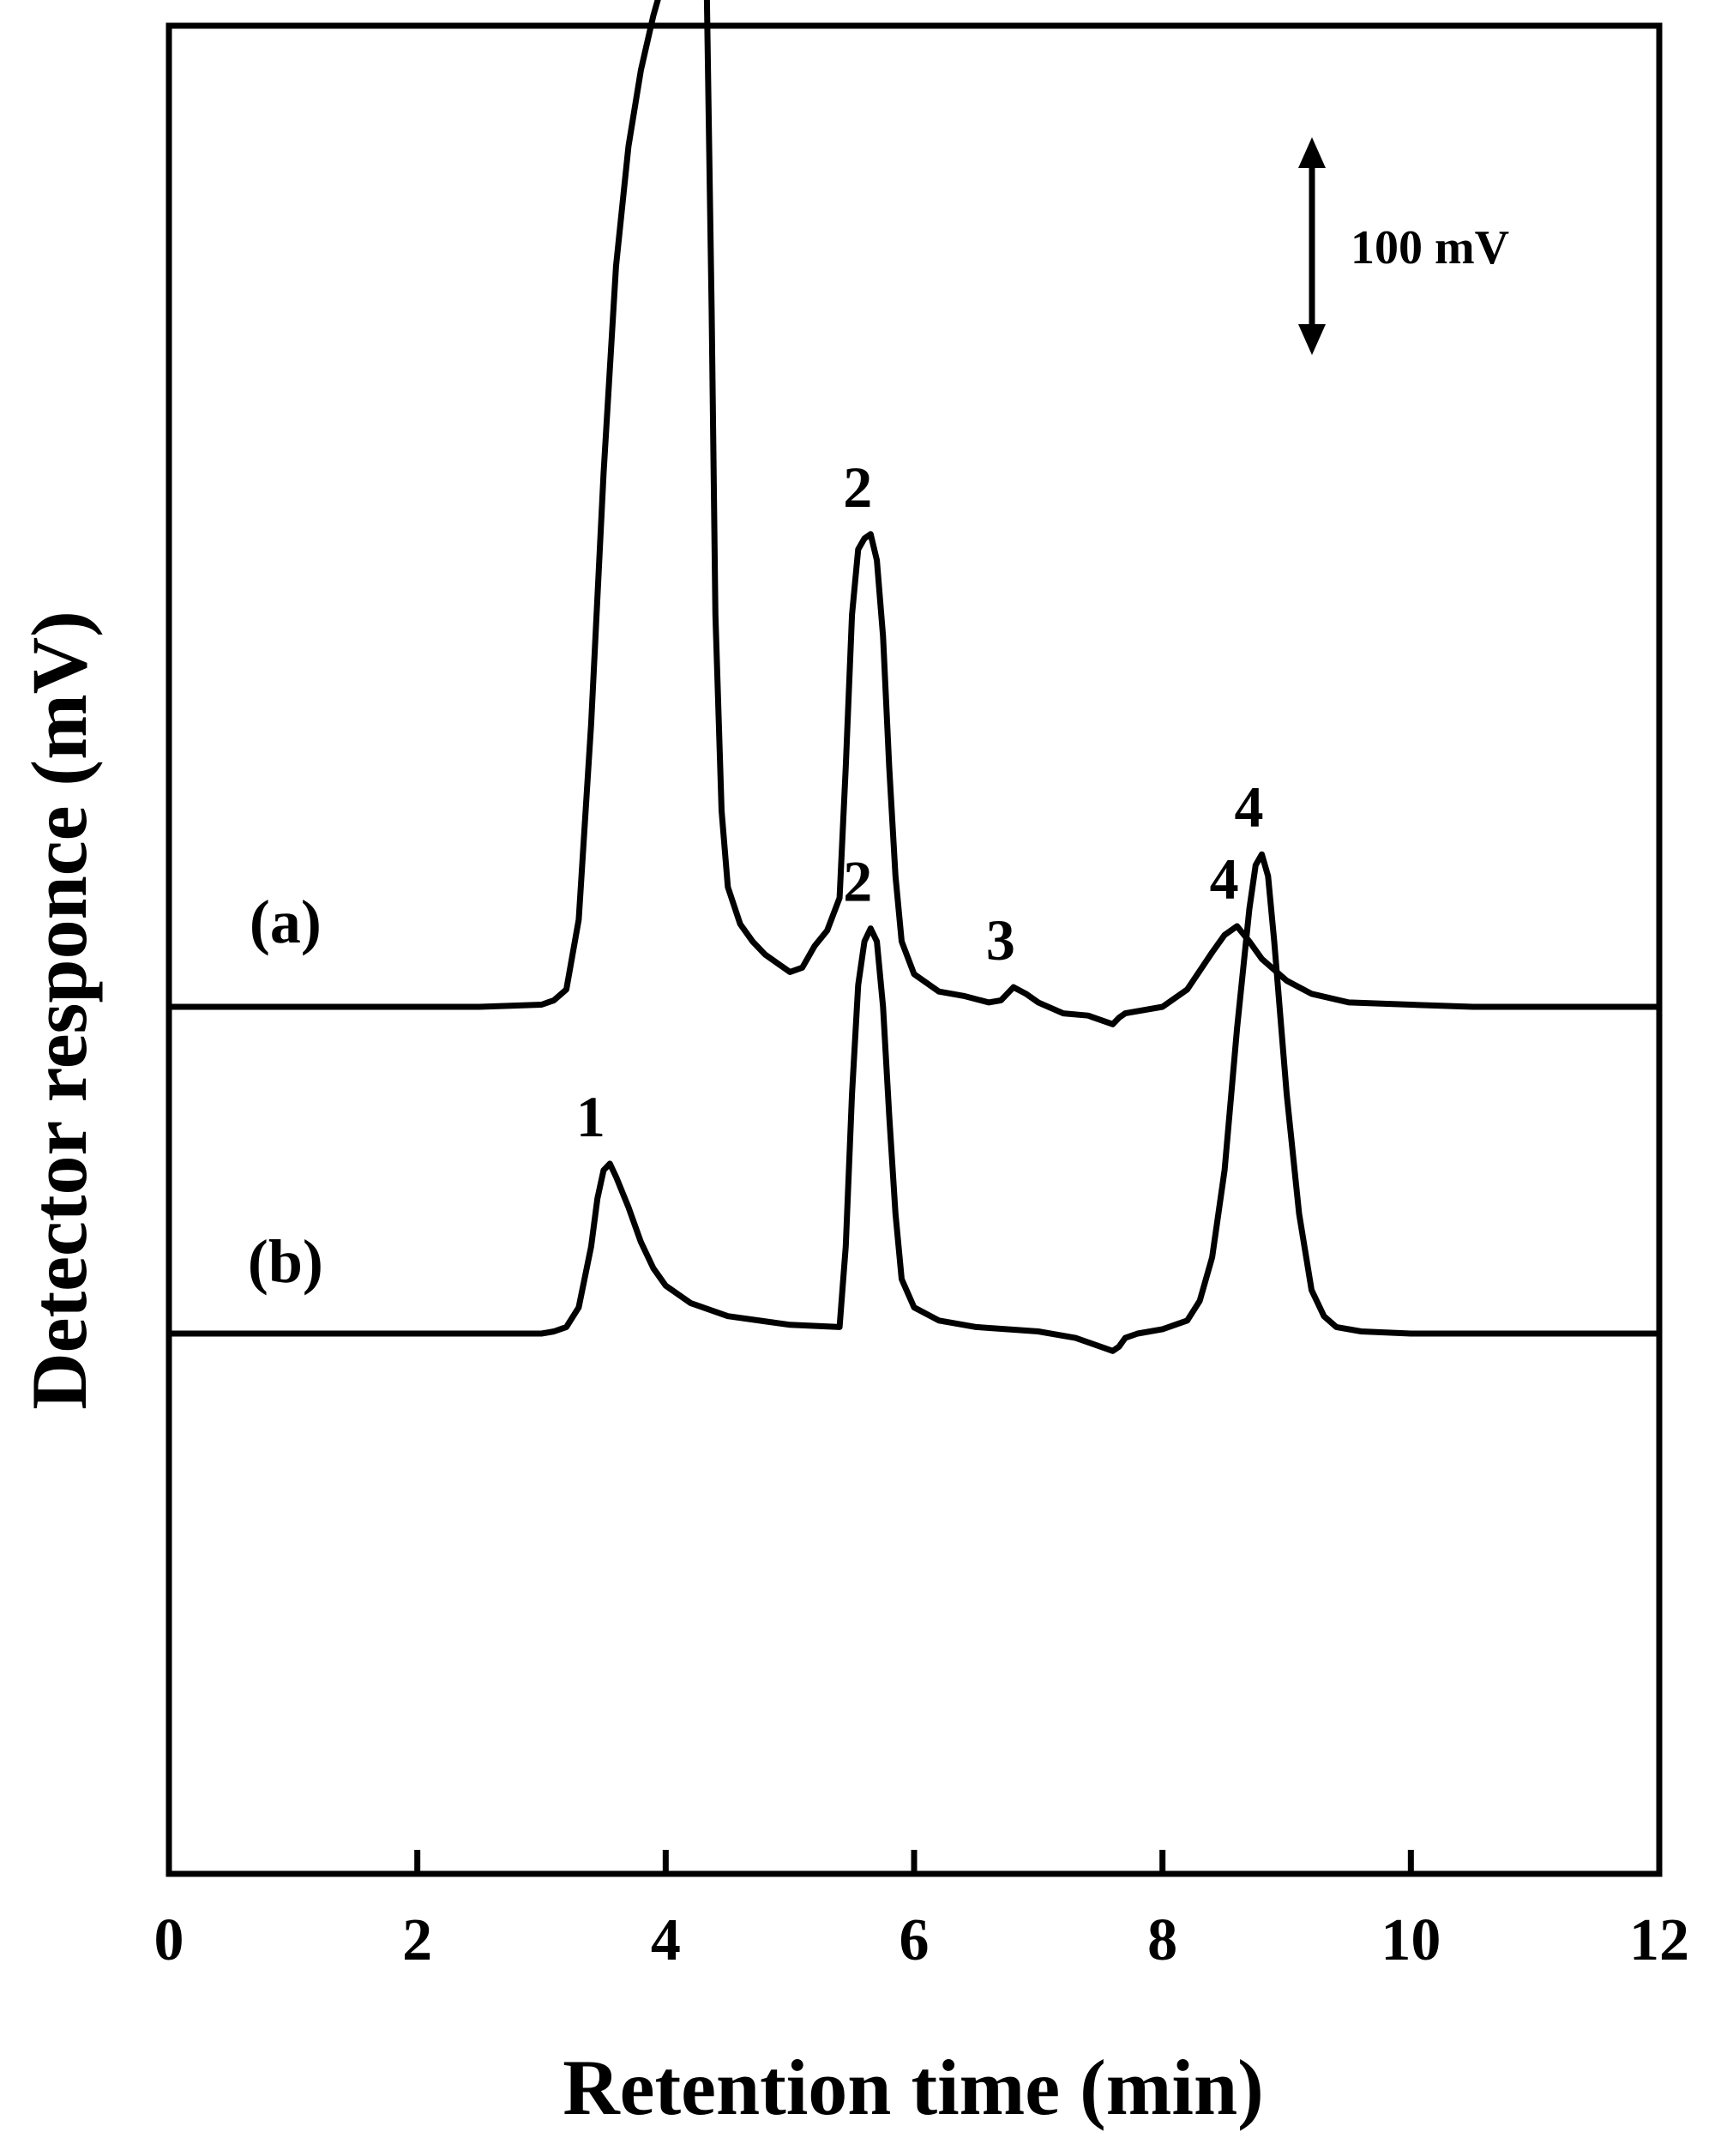 The width and height of the screenshot is (1733, 2156). What do you see at coordinates (169, 1940) in the screenshot?
I see `x-tick-label: 0` at bounding box center [169, 1940].